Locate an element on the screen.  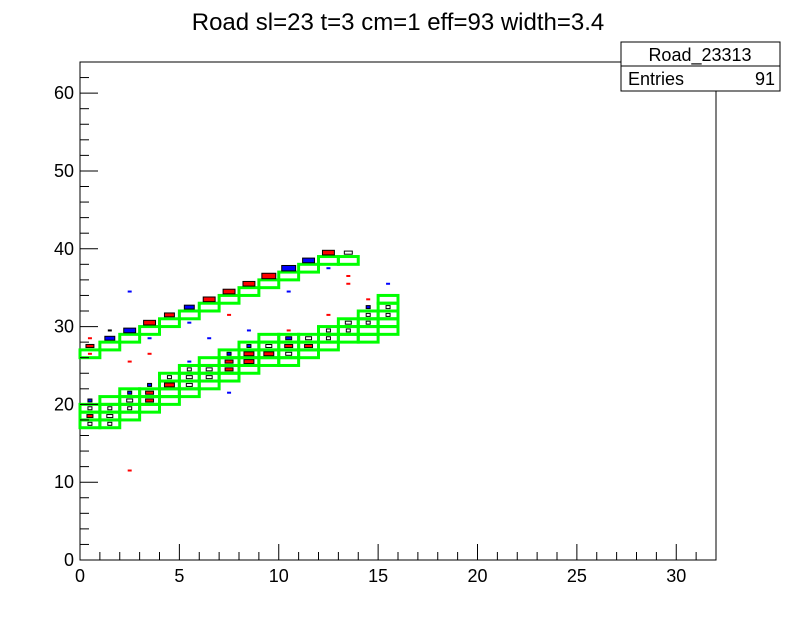
x-tick-label: 30 is located at coordinates (676, 576).